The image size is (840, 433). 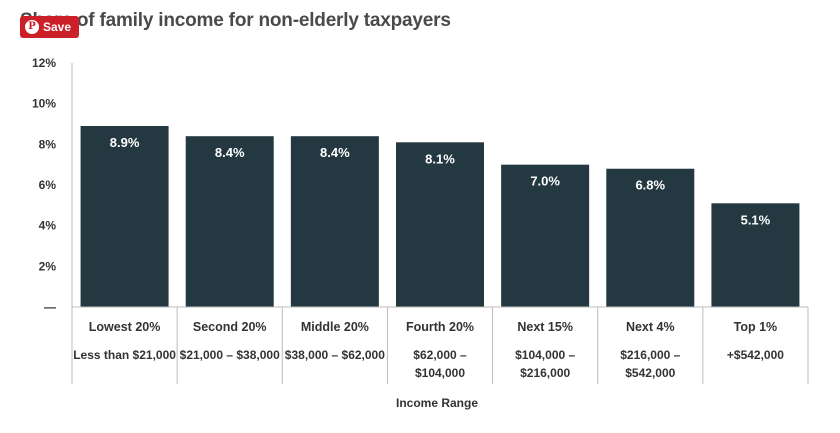 I want to click on income-range-label: $38,000 – $62,000, so click(x=335, y=355).